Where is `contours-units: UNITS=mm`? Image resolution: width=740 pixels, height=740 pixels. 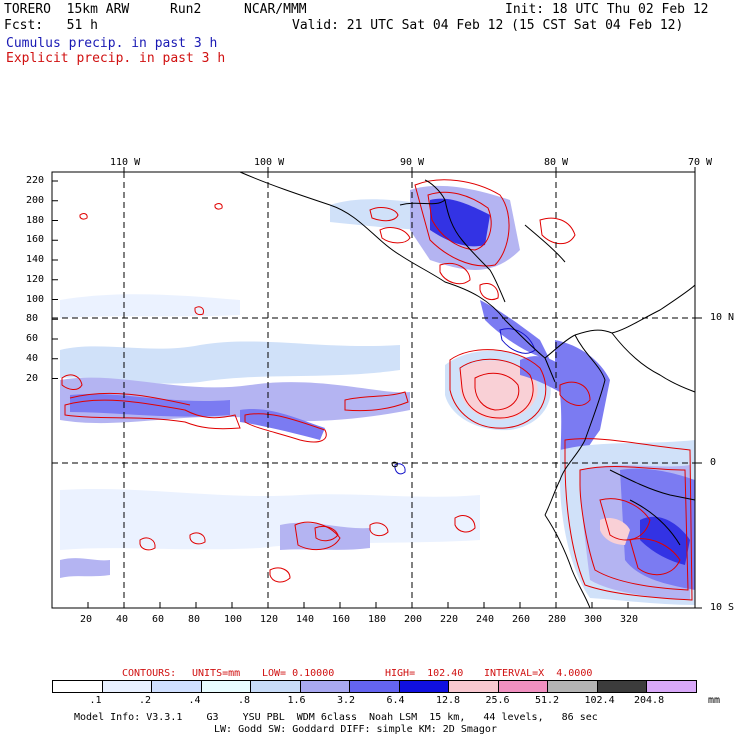
contours-units: UNITS=mm is located at coordinates (216, 673).